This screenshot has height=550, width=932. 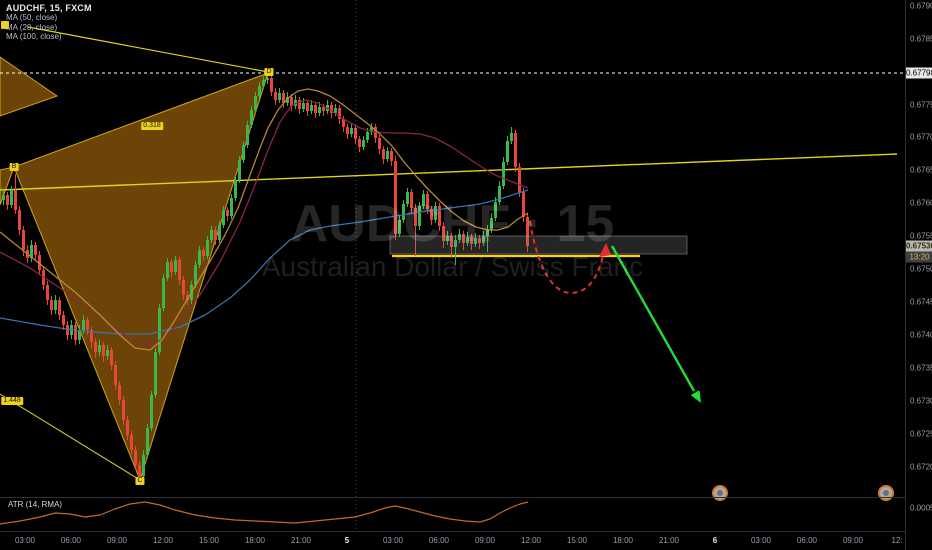 What do you see at coordinates (35, 504) in the screenshot?
I see `atr-indicator-label: ATR (14, RMA)` at bounding box center [35, 504].